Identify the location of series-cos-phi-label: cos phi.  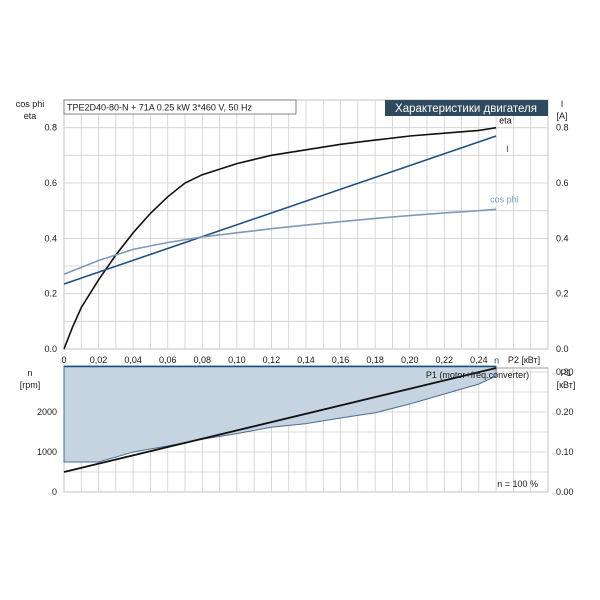
(504, 199).